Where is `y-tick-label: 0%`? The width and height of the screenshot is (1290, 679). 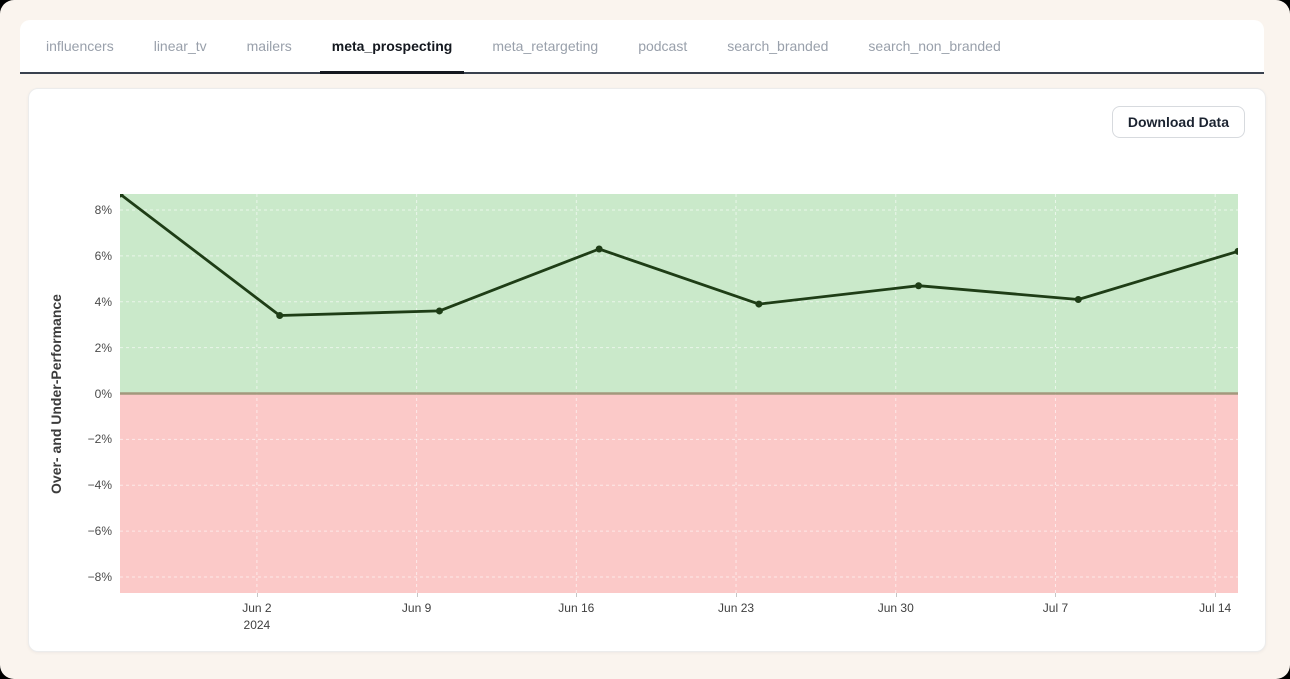 y-tick-label: 0% is located at coordinates (103, 393).